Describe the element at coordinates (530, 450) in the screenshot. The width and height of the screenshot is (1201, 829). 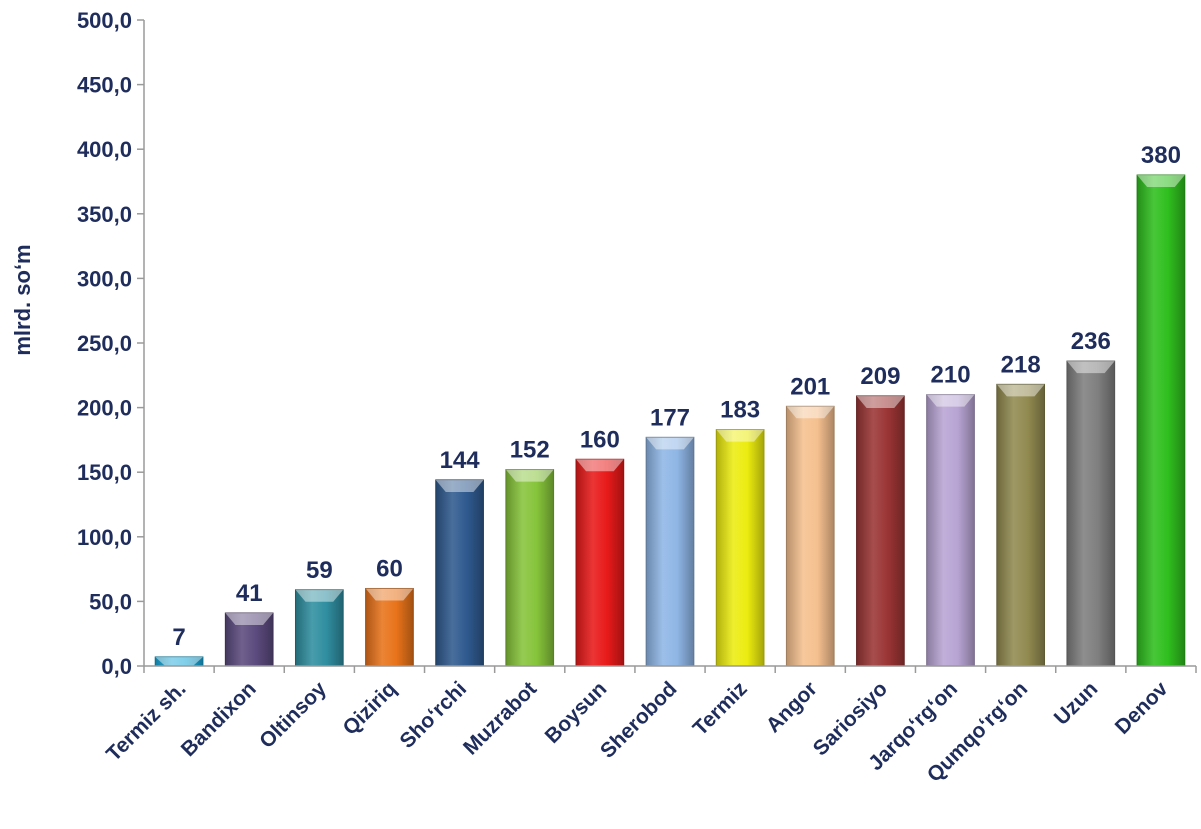
I see `data-label: 152` at that location.